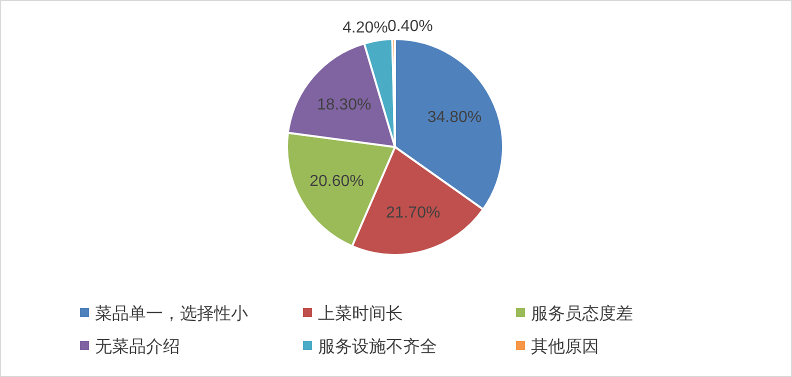  What do you see at coordinates (171, 313) in the screenshot?
I see `legend-label: 菜品单一，选择性小` at bounding box center [171, 313].